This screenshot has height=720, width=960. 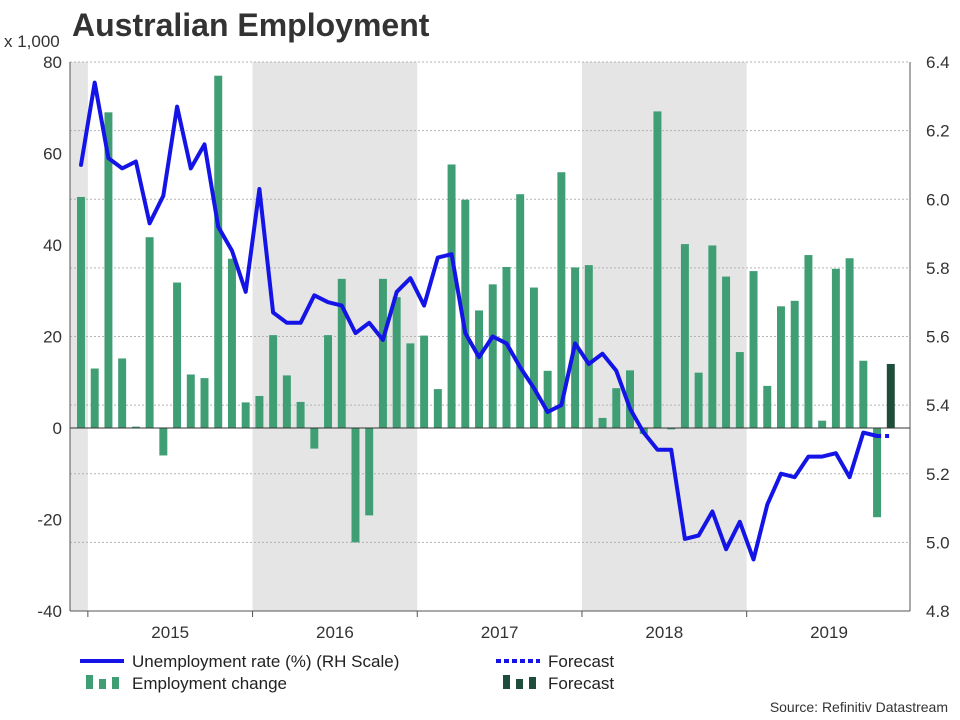 I want to click on right-tick-label-0: 4.8, so click(x=938, y=611).